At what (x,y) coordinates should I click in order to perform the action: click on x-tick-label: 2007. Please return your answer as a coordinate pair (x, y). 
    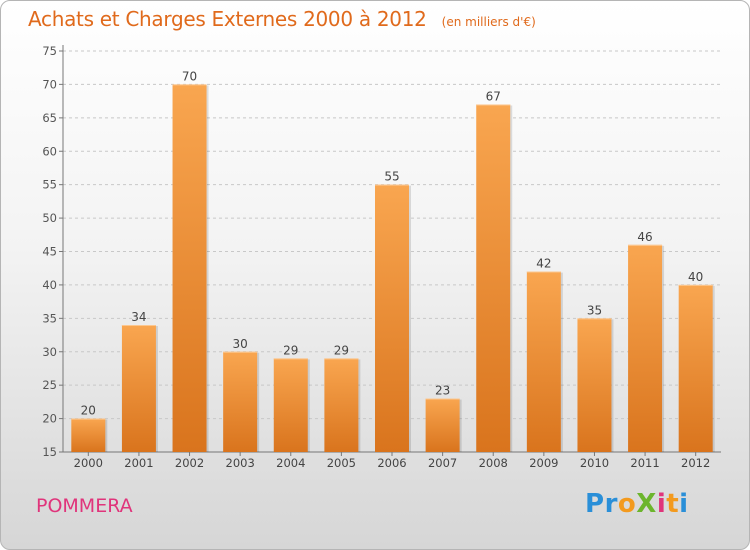
    Looking at the image, I should click on (442, 463).